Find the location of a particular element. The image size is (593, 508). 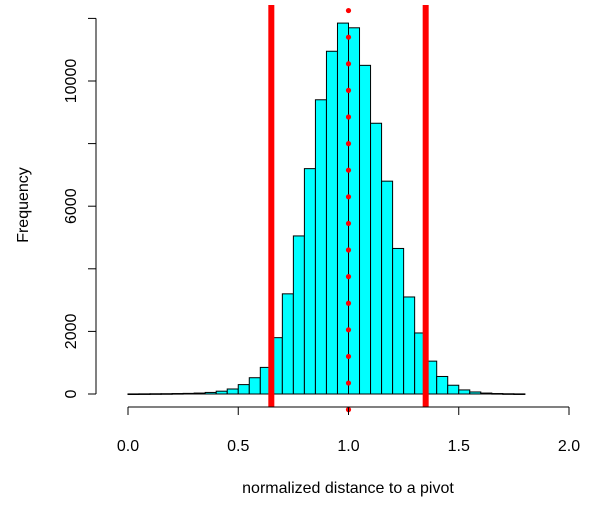

x-tick-label: 1.0 is located at coordinates (348, 446).